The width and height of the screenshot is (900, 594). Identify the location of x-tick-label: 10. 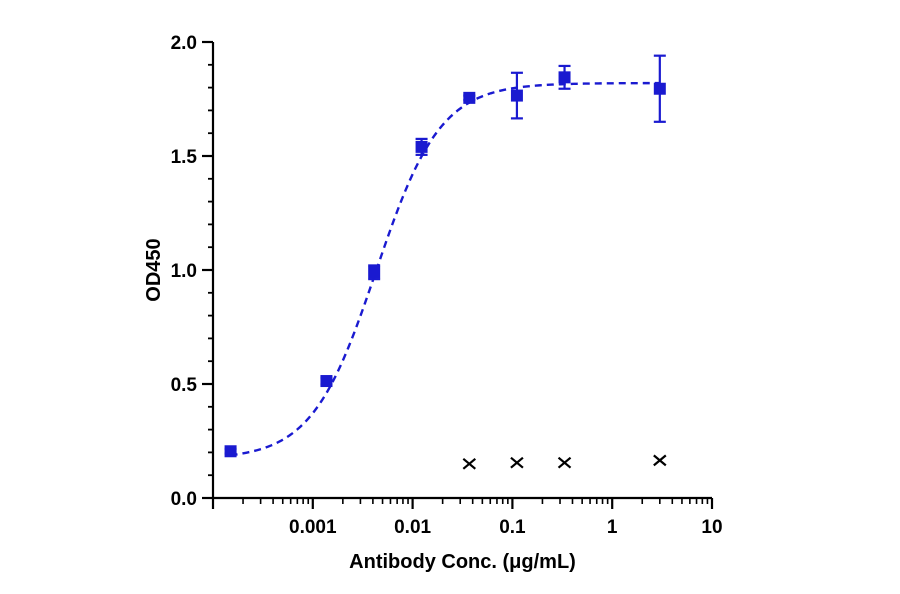
(711, 527).